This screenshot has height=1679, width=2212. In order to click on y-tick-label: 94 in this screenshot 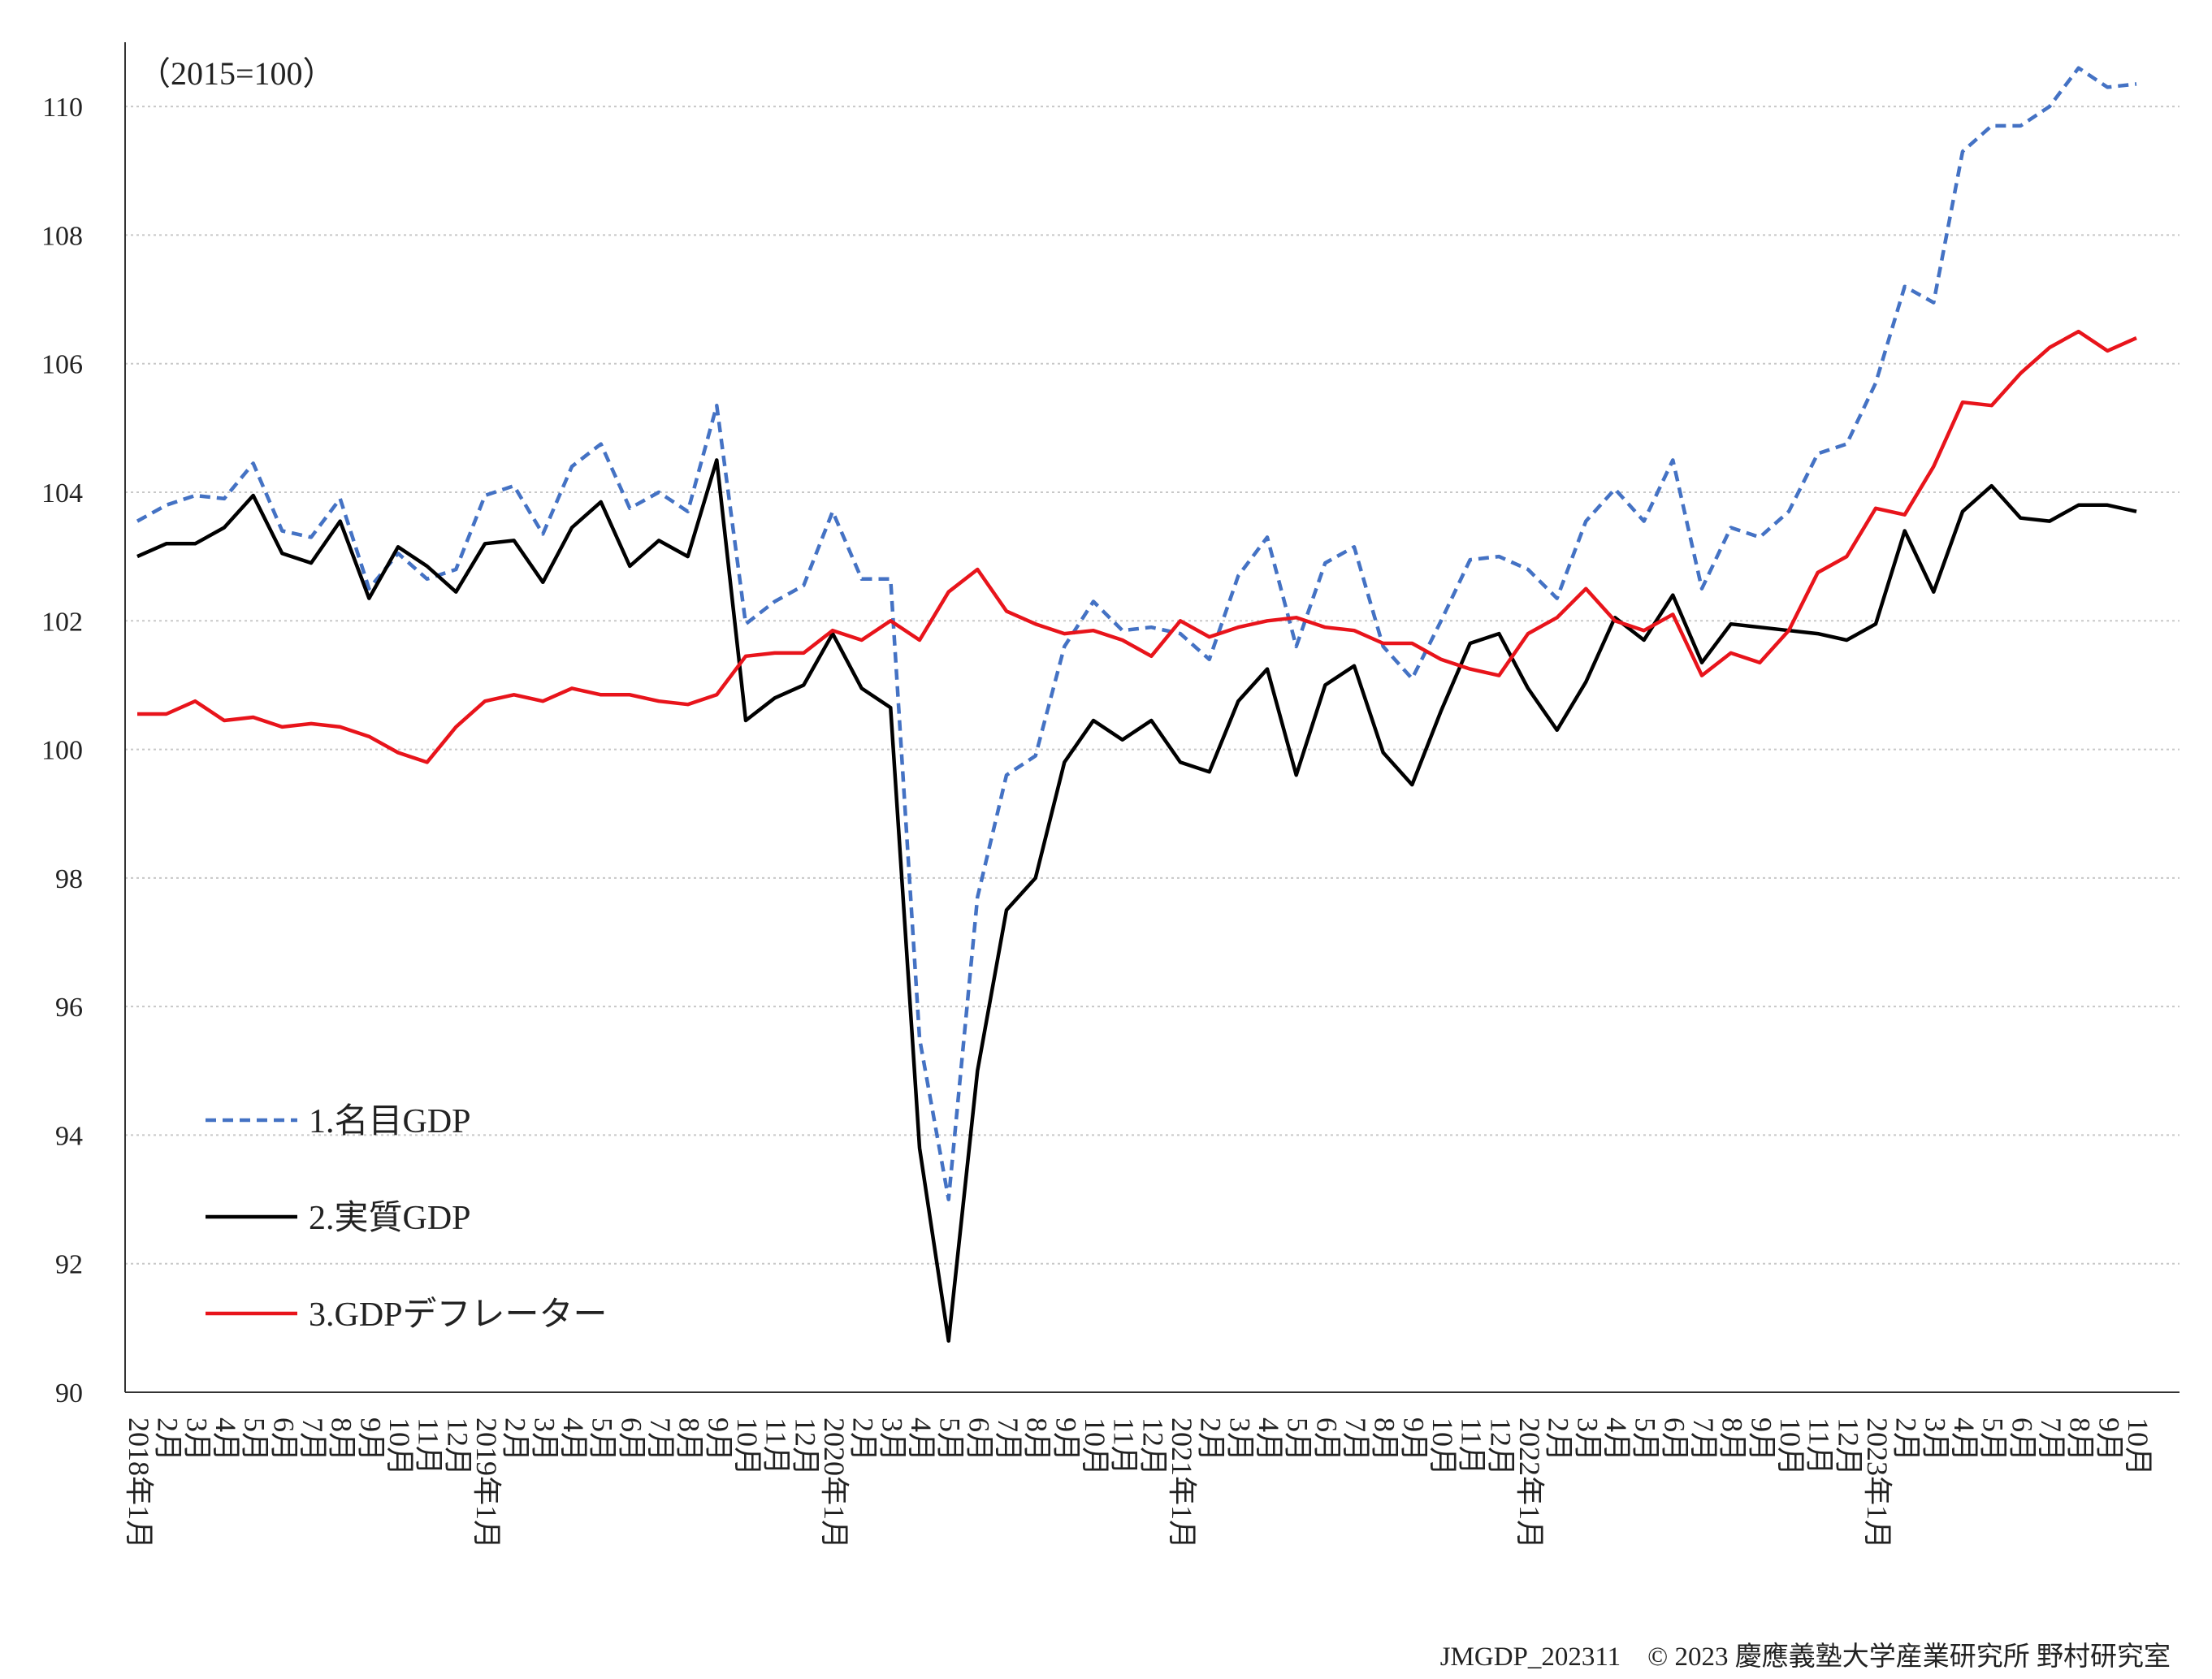, I will do `click(69, 1136)`.